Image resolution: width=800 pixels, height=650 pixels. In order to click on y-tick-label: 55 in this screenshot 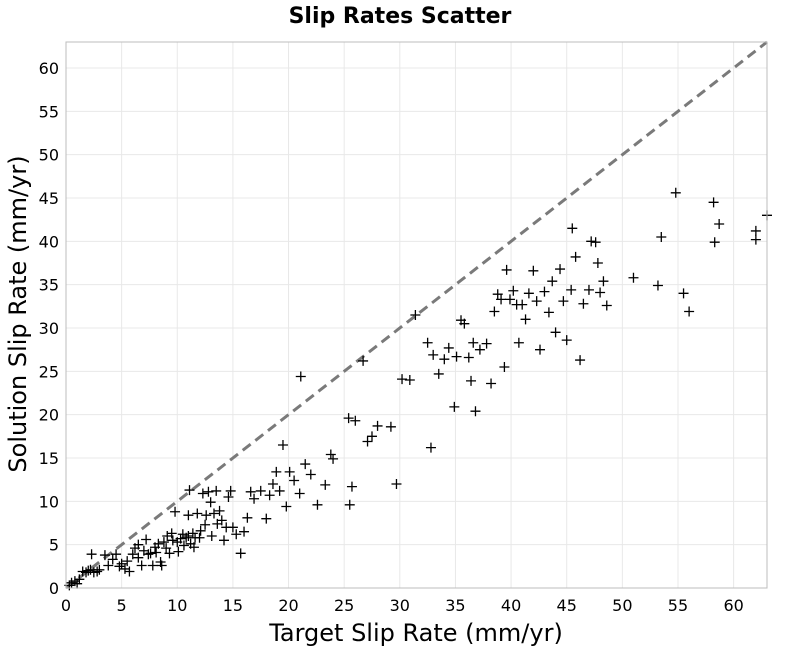, I will do `click(49, 111)`.